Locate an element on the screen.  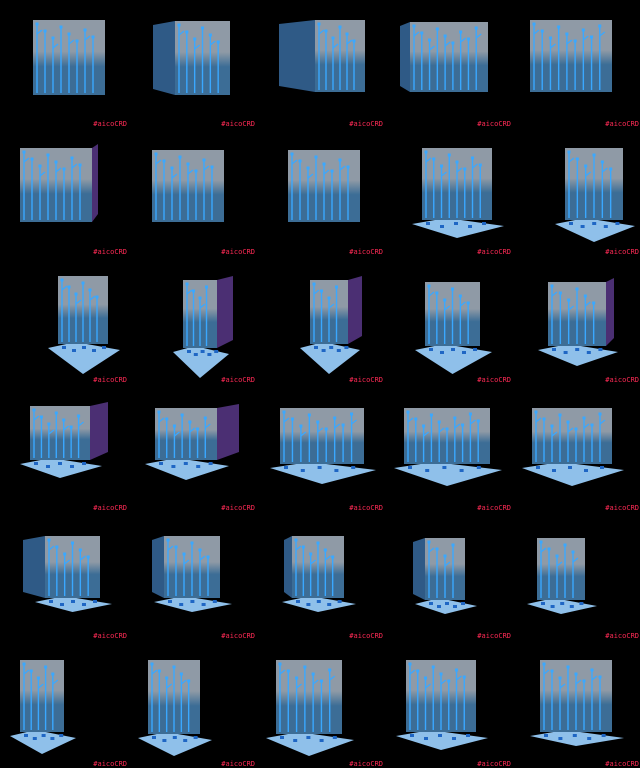
right-wall-panel is located at coordinates (95, 183).